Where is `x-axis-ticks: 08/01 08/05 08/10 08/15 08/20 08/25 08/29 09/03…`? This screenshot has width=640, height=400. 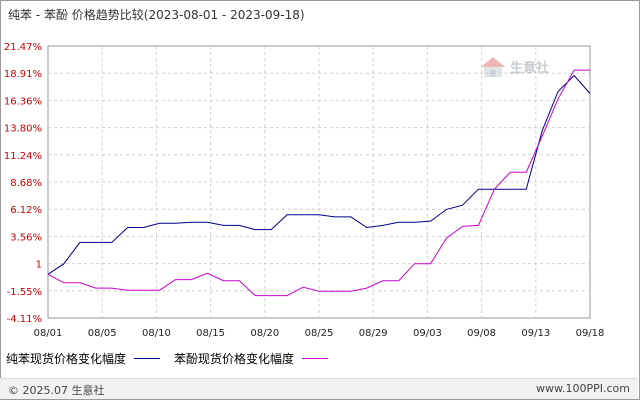
x-axis-ticks: 08/01 08/05 08/10 08/15 08/20 08/25 08/29 09/03… is located at coordinates (319, 333).